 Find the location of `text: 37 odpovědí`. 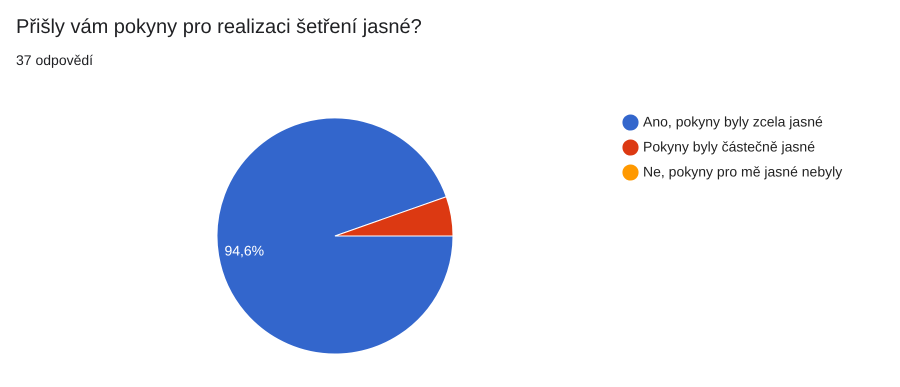

text: 37 odpovědí is located at coordinates (55, 60).